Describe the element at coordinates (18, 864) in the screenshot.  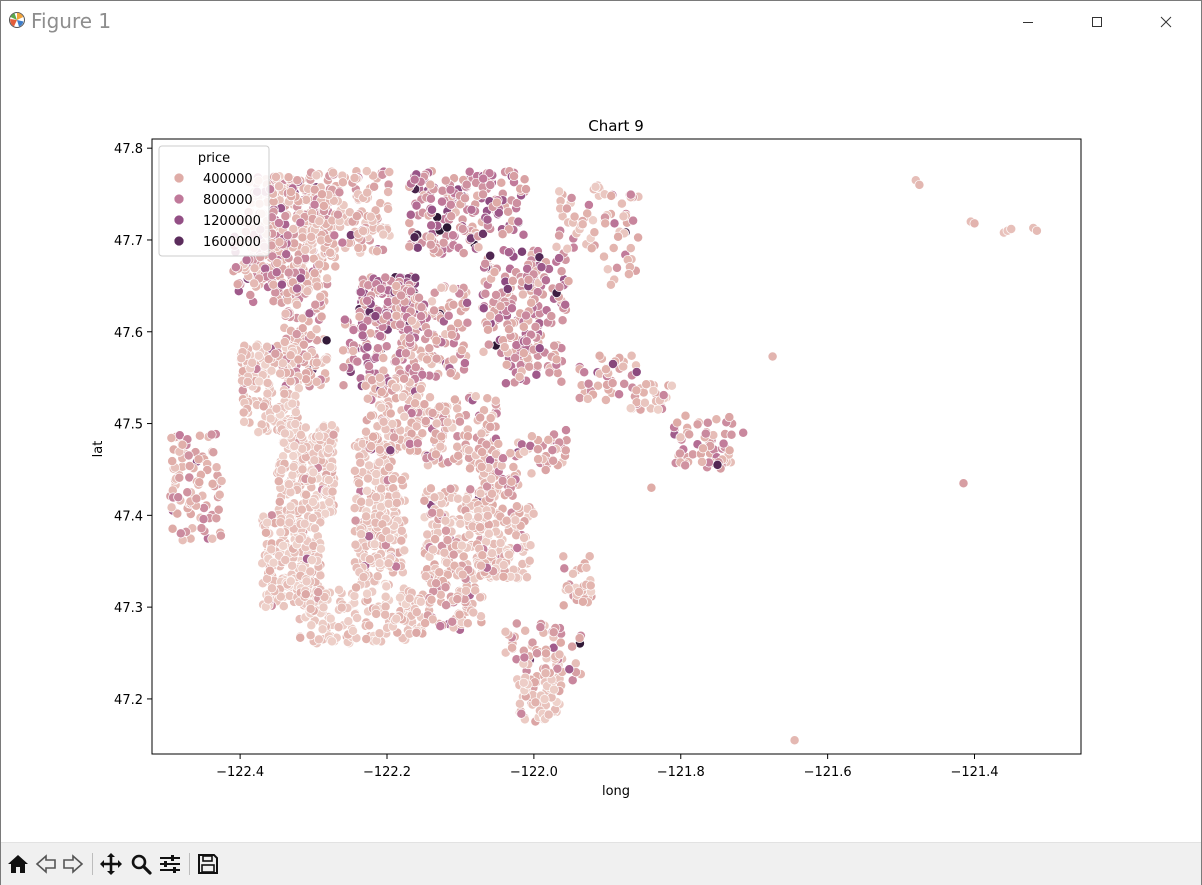
I see `home-button` at that location.